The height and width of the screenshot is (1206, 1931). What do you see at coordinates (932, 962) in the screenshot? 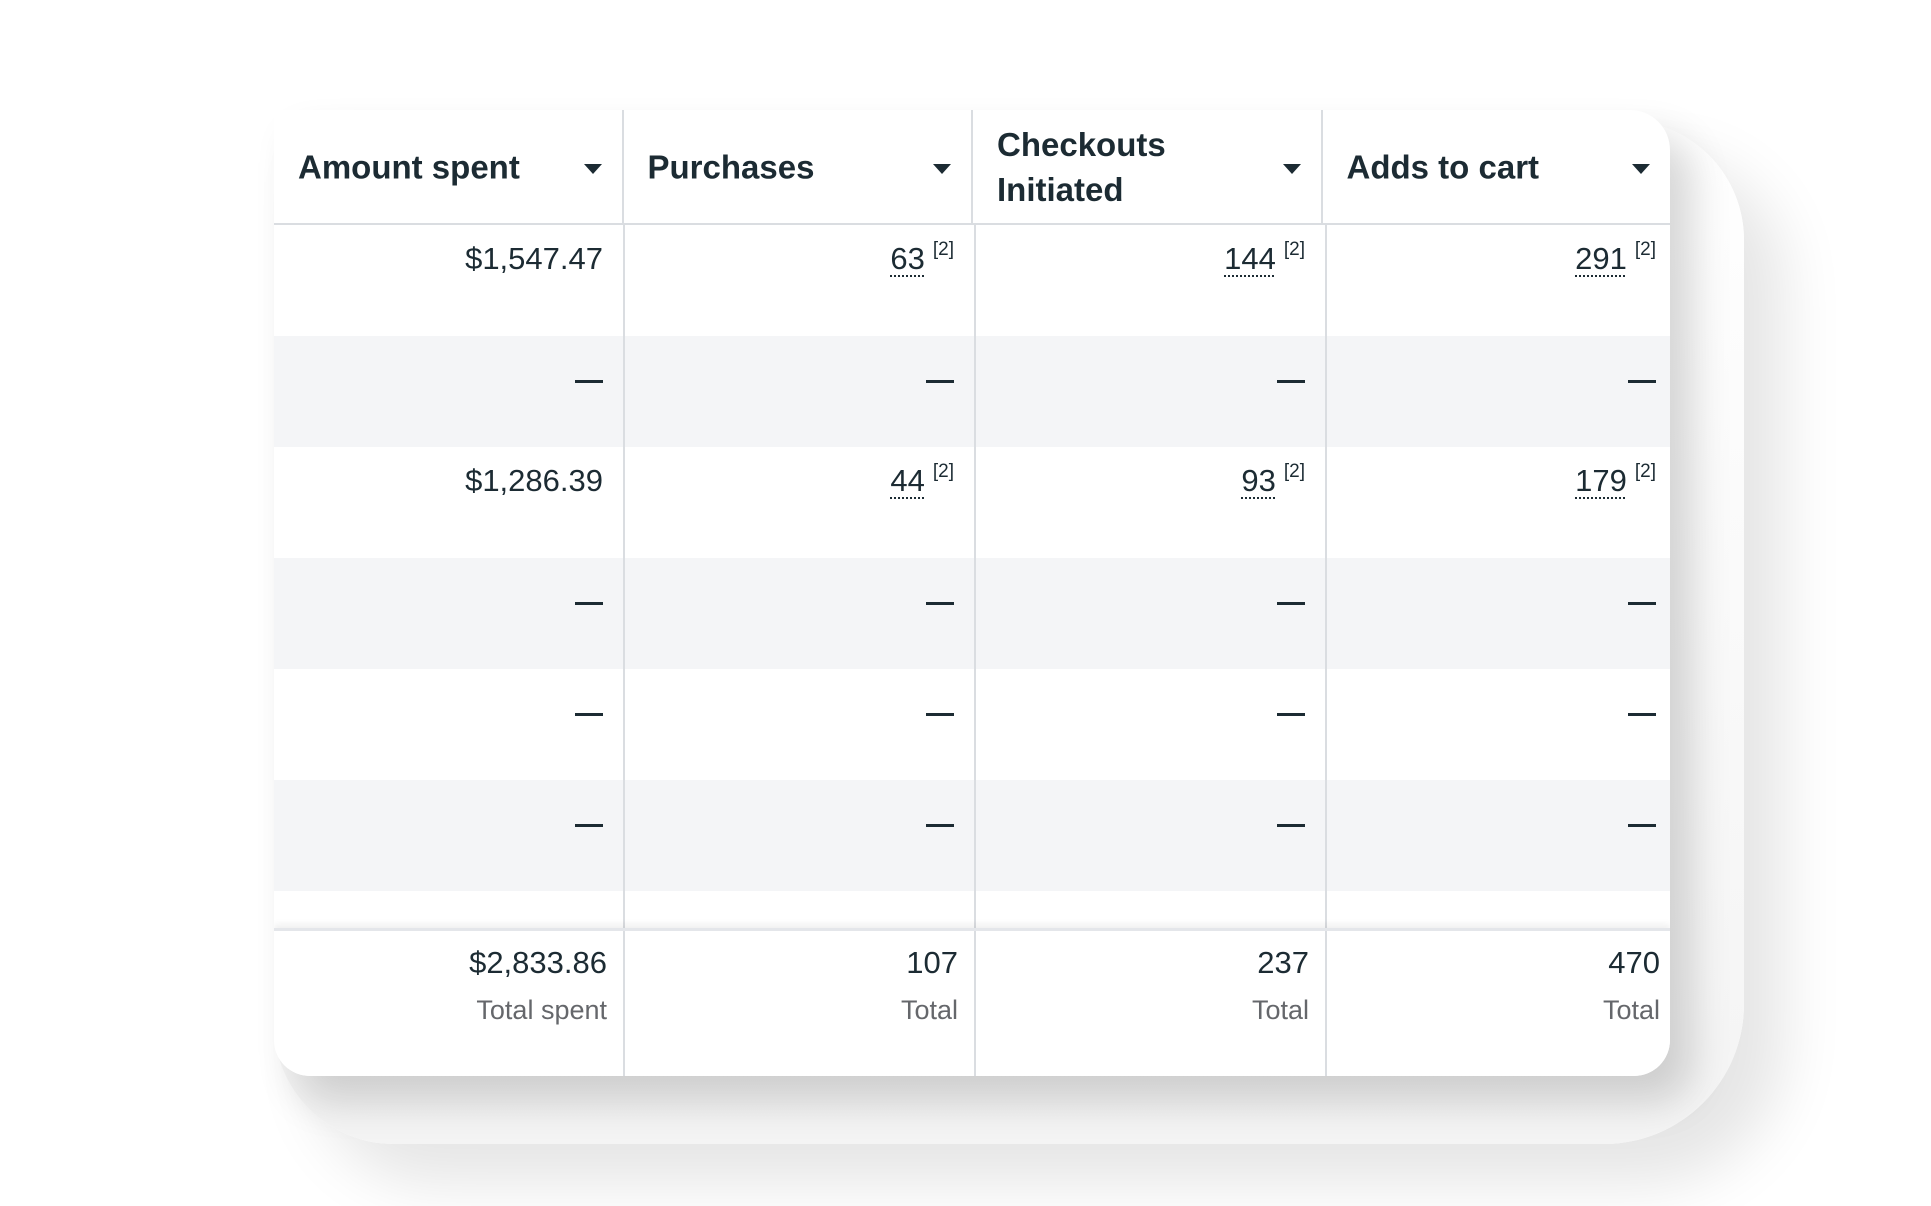
I see `total-value: 107` at bounding box center [932, 962].